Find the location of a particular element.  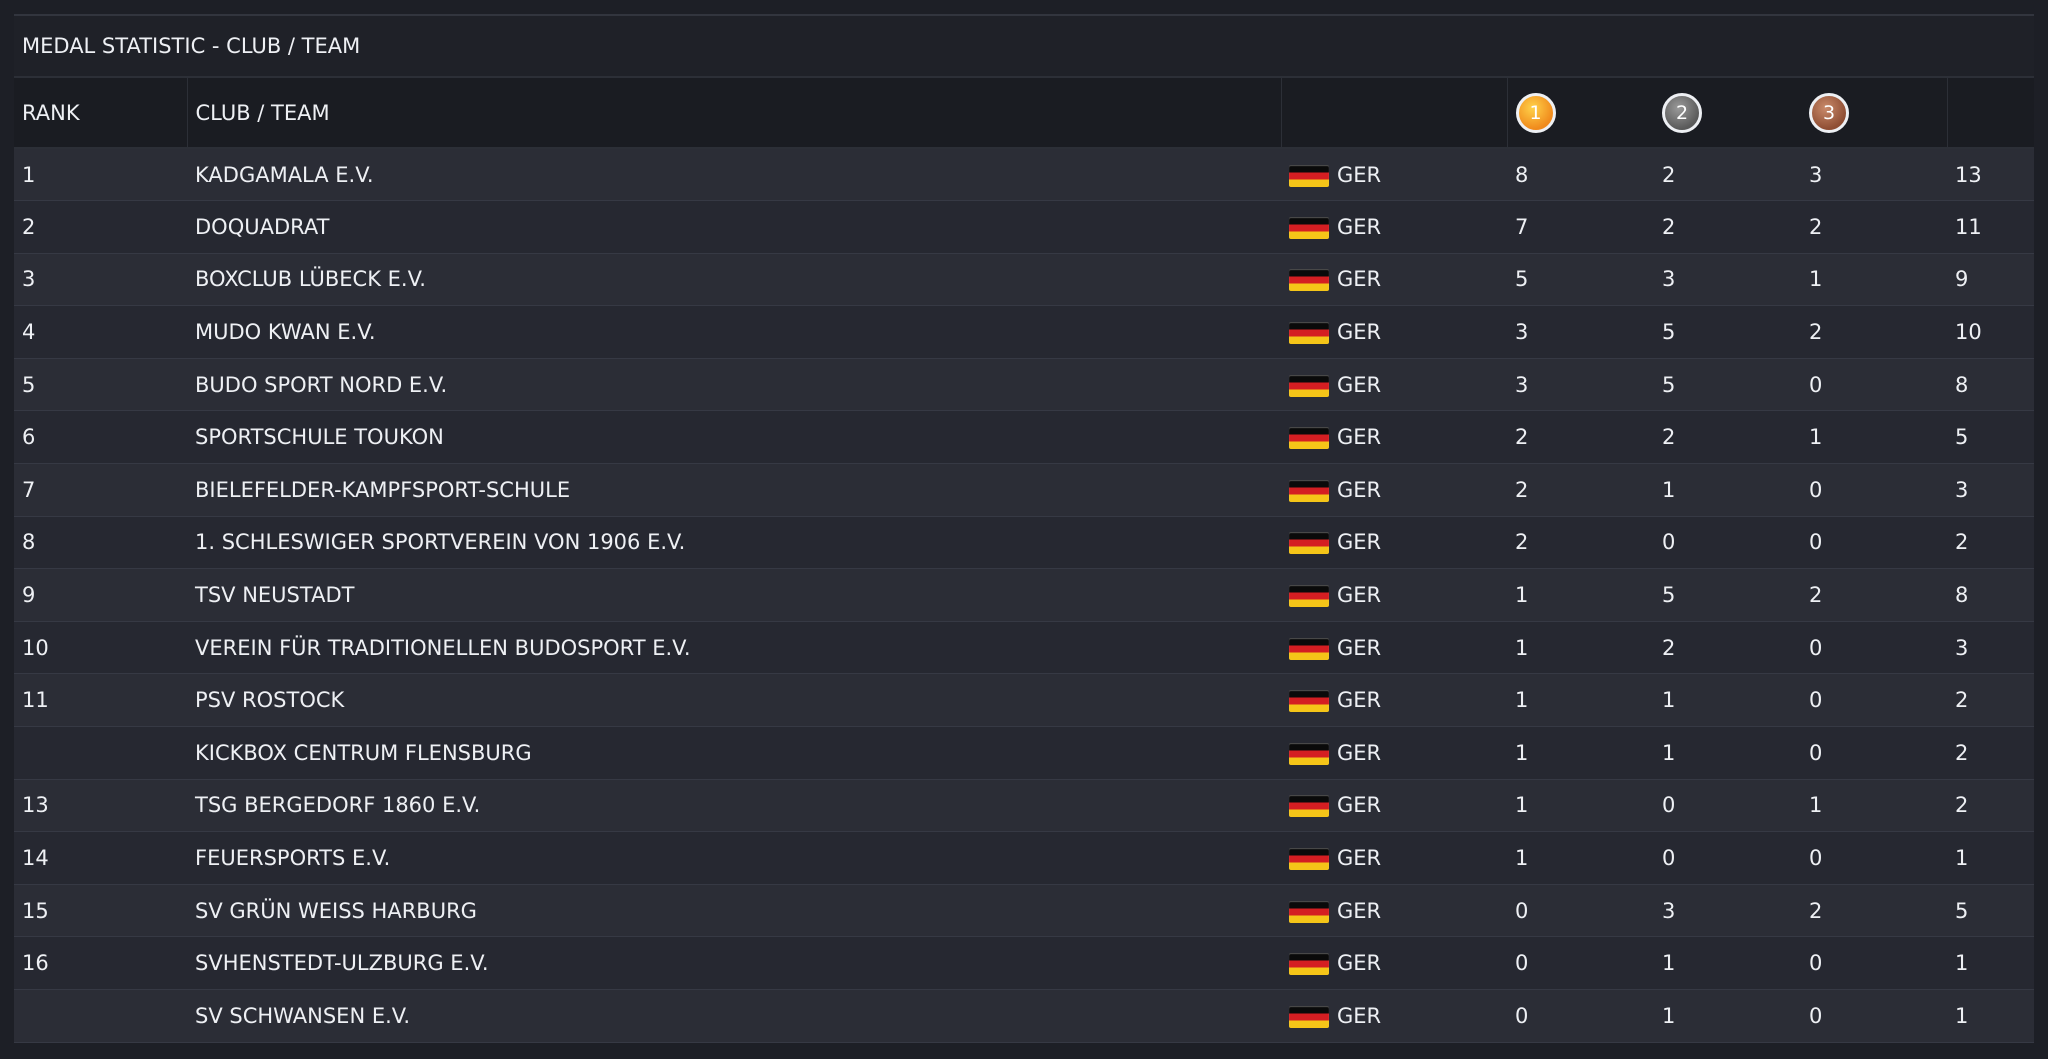

club-cell: FEUERSPORTS E.V. is located at coordinates (293, 858).